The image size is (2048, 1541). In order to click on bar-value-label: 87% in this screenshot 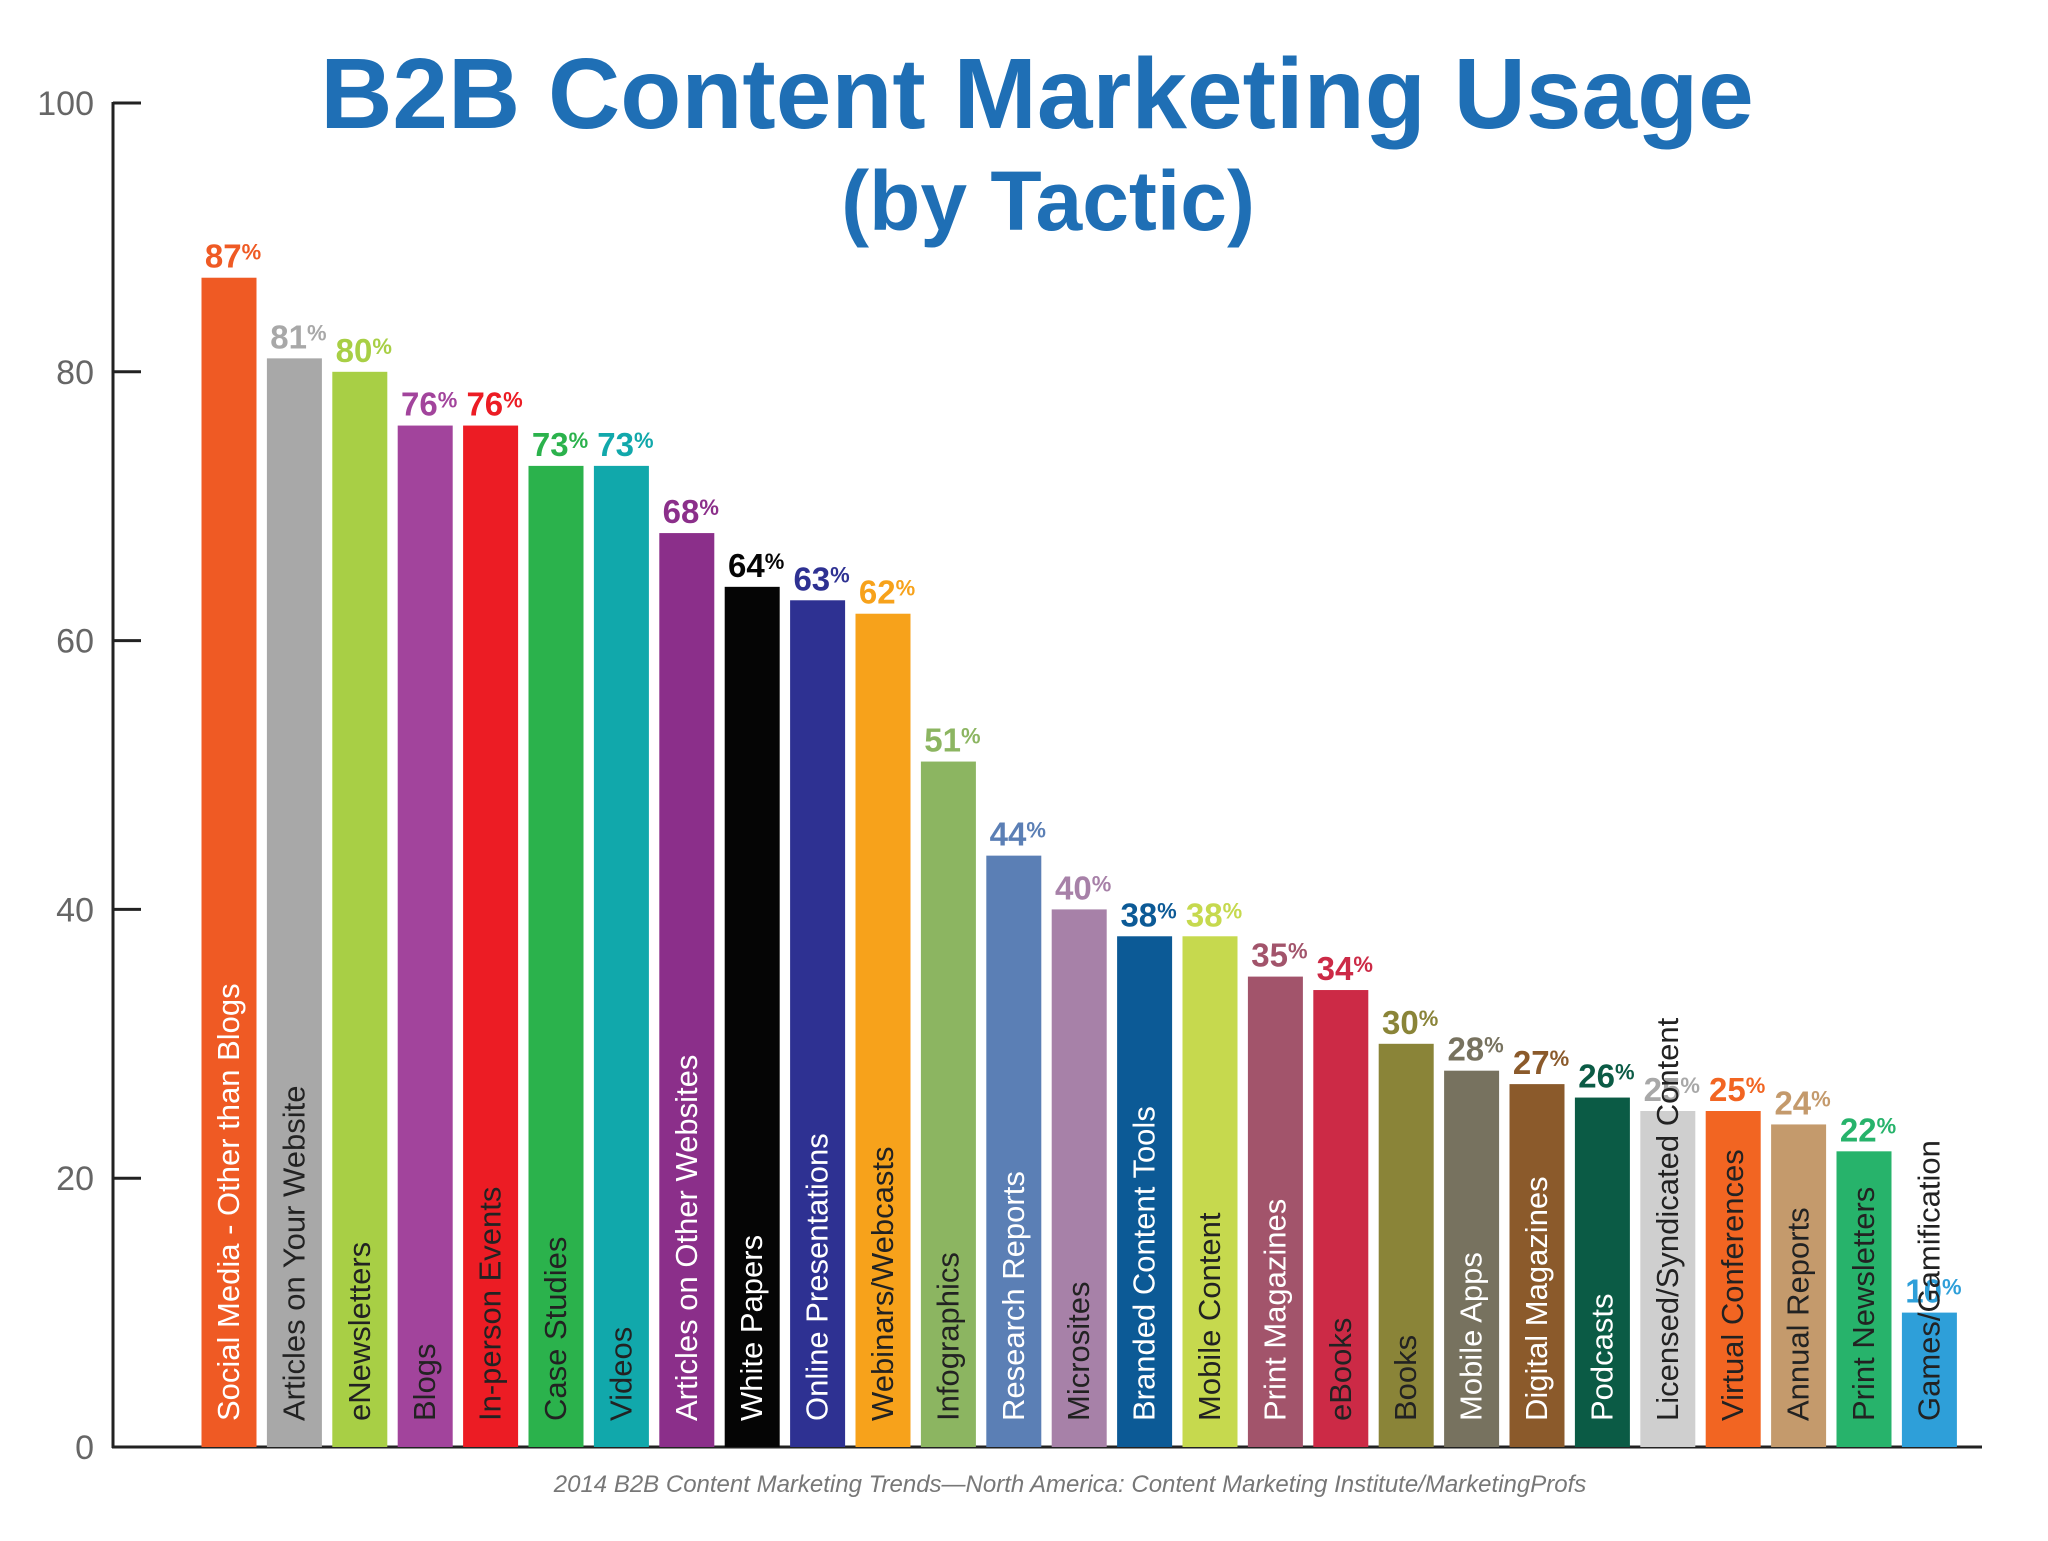, I will do `click(233, 256)`.